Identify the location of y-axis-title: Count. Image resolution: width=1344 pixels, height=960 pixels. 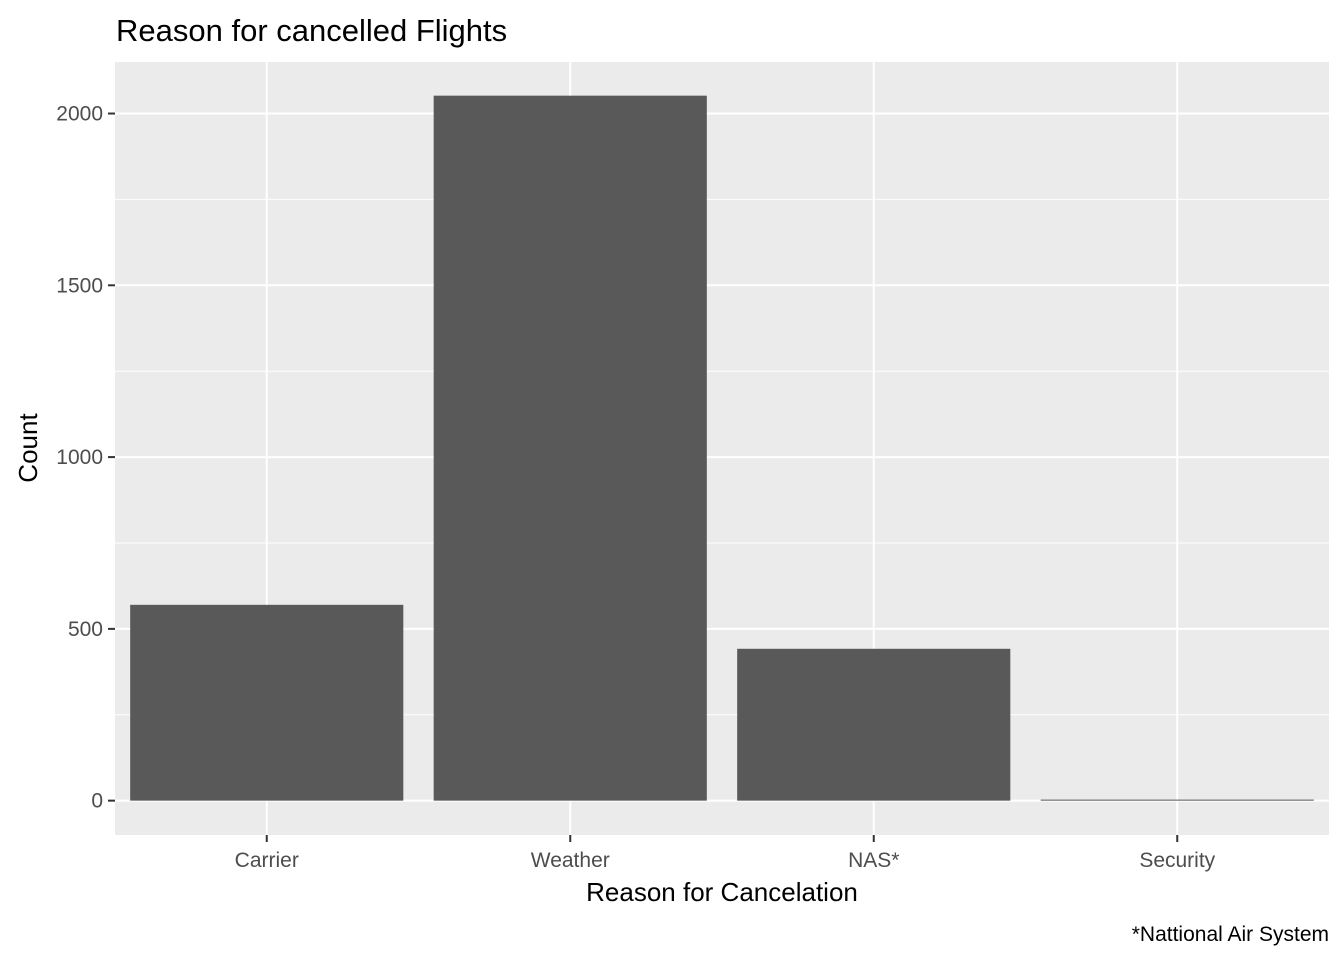
(28, 448).